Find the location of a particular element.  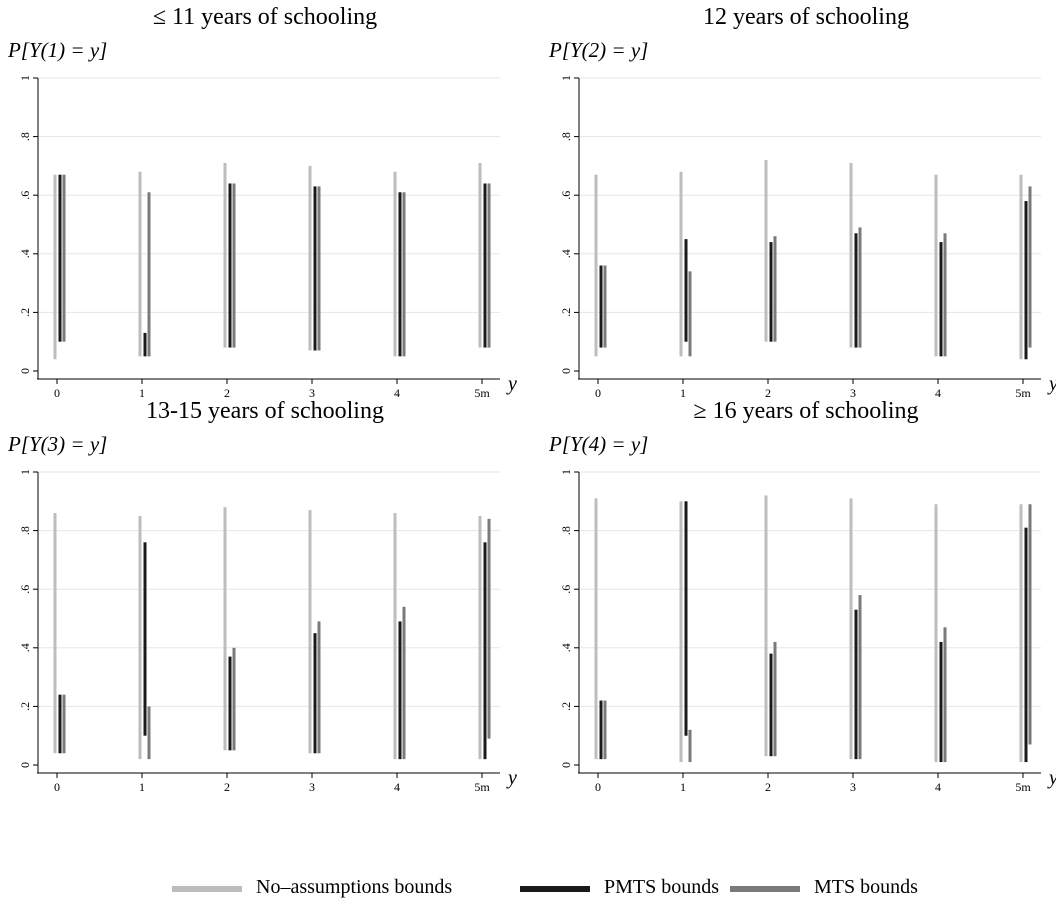

y-axis-label: P[Y(2) = y] is located at coordinates (598, 50).